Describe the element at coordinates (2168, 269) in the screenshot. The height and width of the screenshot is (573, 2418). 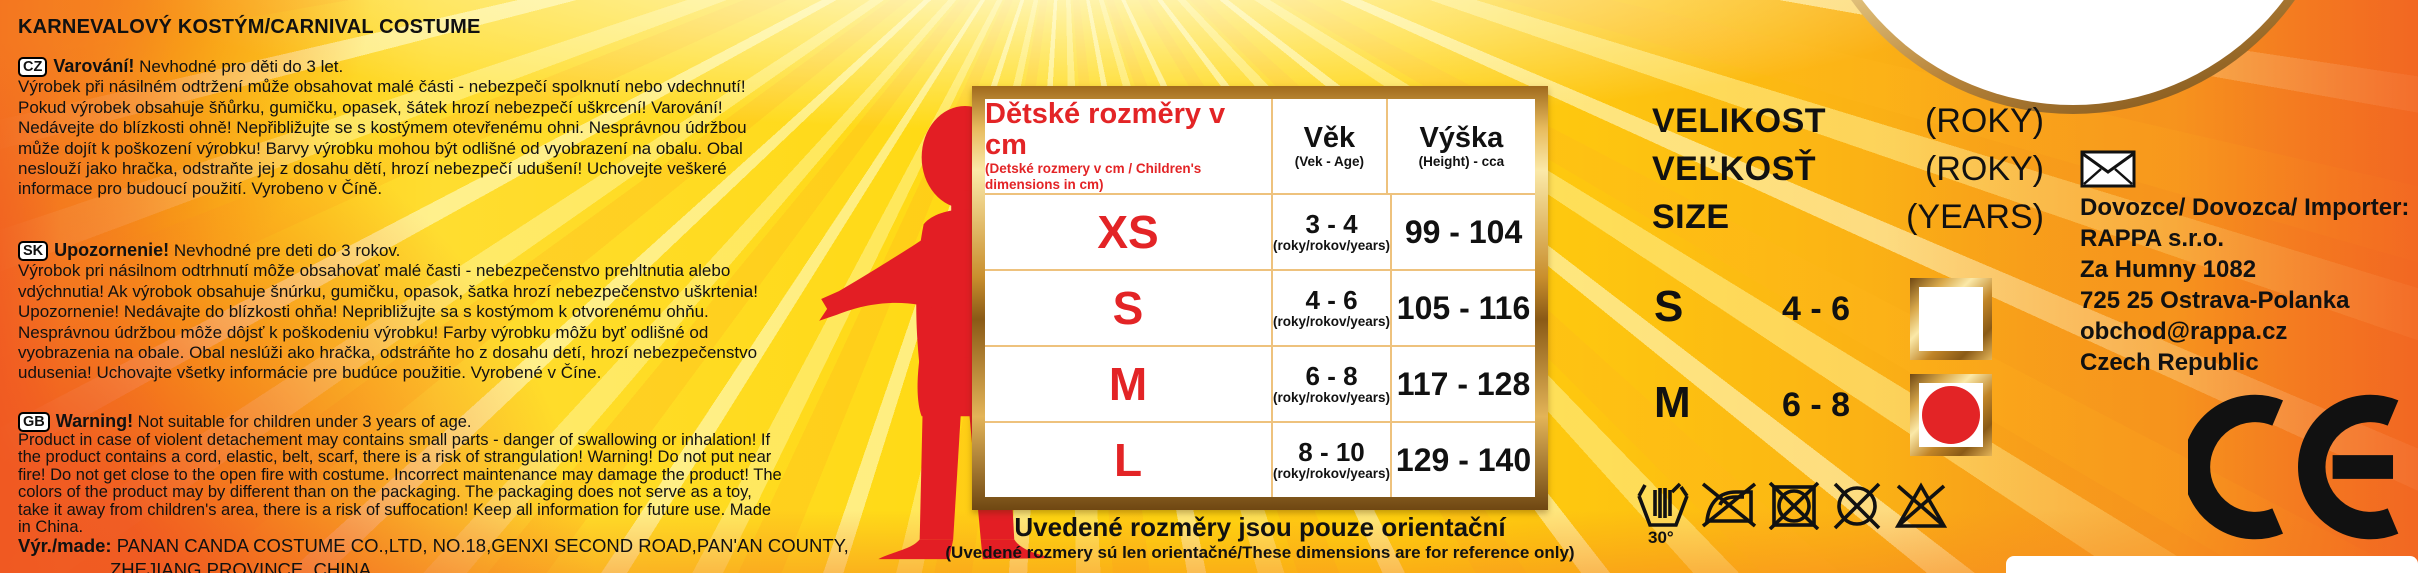
I see `importer-street: Za Humny 1082` at that location.